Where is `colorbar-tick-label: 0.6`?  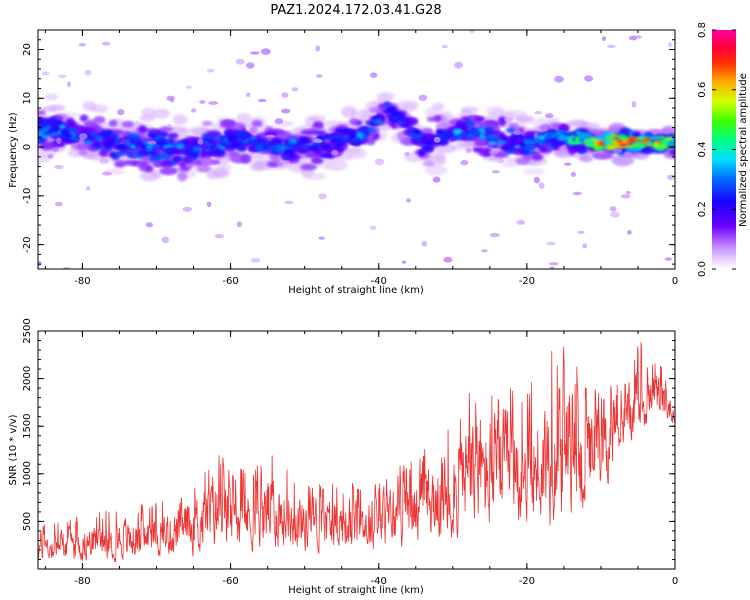 colorbar-tick-label: 0.6 is located at coordinates (702, 90).